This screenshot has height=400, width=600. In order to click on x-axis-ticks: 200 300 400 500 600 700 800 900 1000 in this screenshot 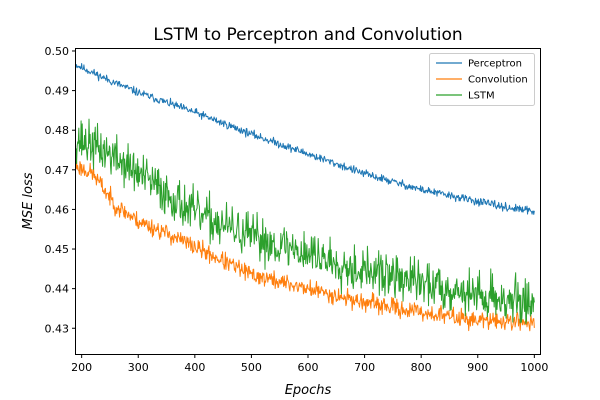, I will do `click(309, 364)`.